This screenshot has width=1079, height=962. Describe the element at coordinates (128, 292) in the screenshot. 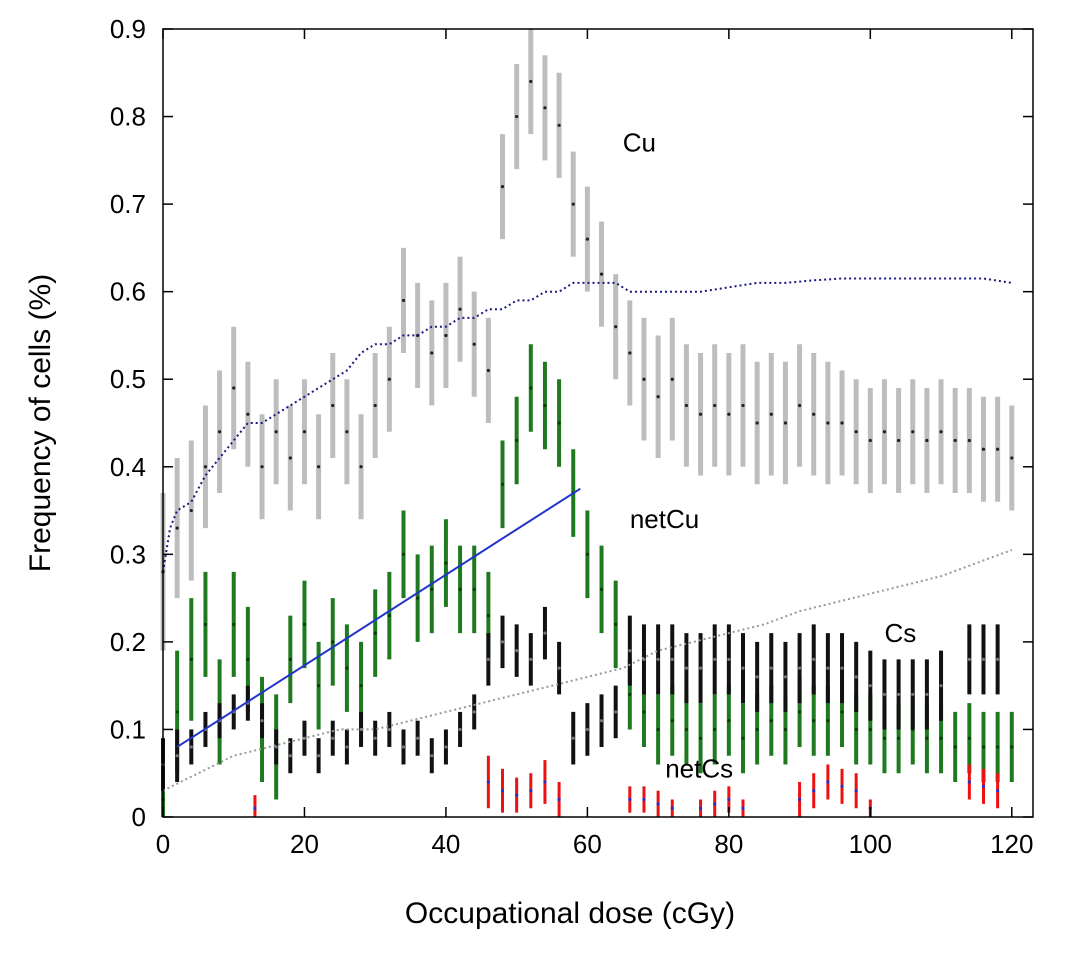

I see `y-tick-label: 0.6` at that location.